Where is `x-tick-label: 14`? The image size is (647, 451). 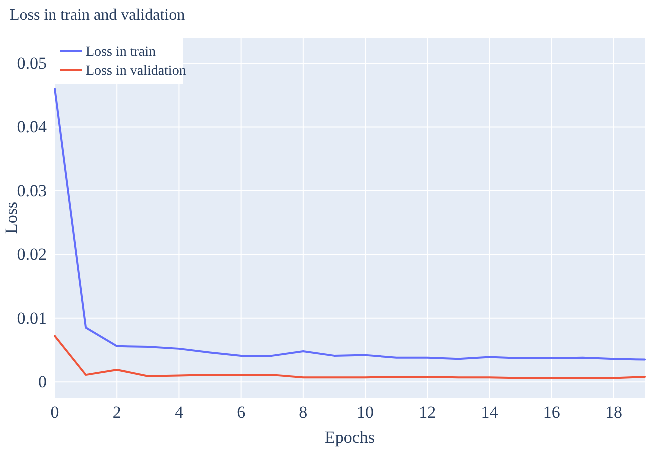
x-tick-label: 14 is located at coordinates (490, 412).